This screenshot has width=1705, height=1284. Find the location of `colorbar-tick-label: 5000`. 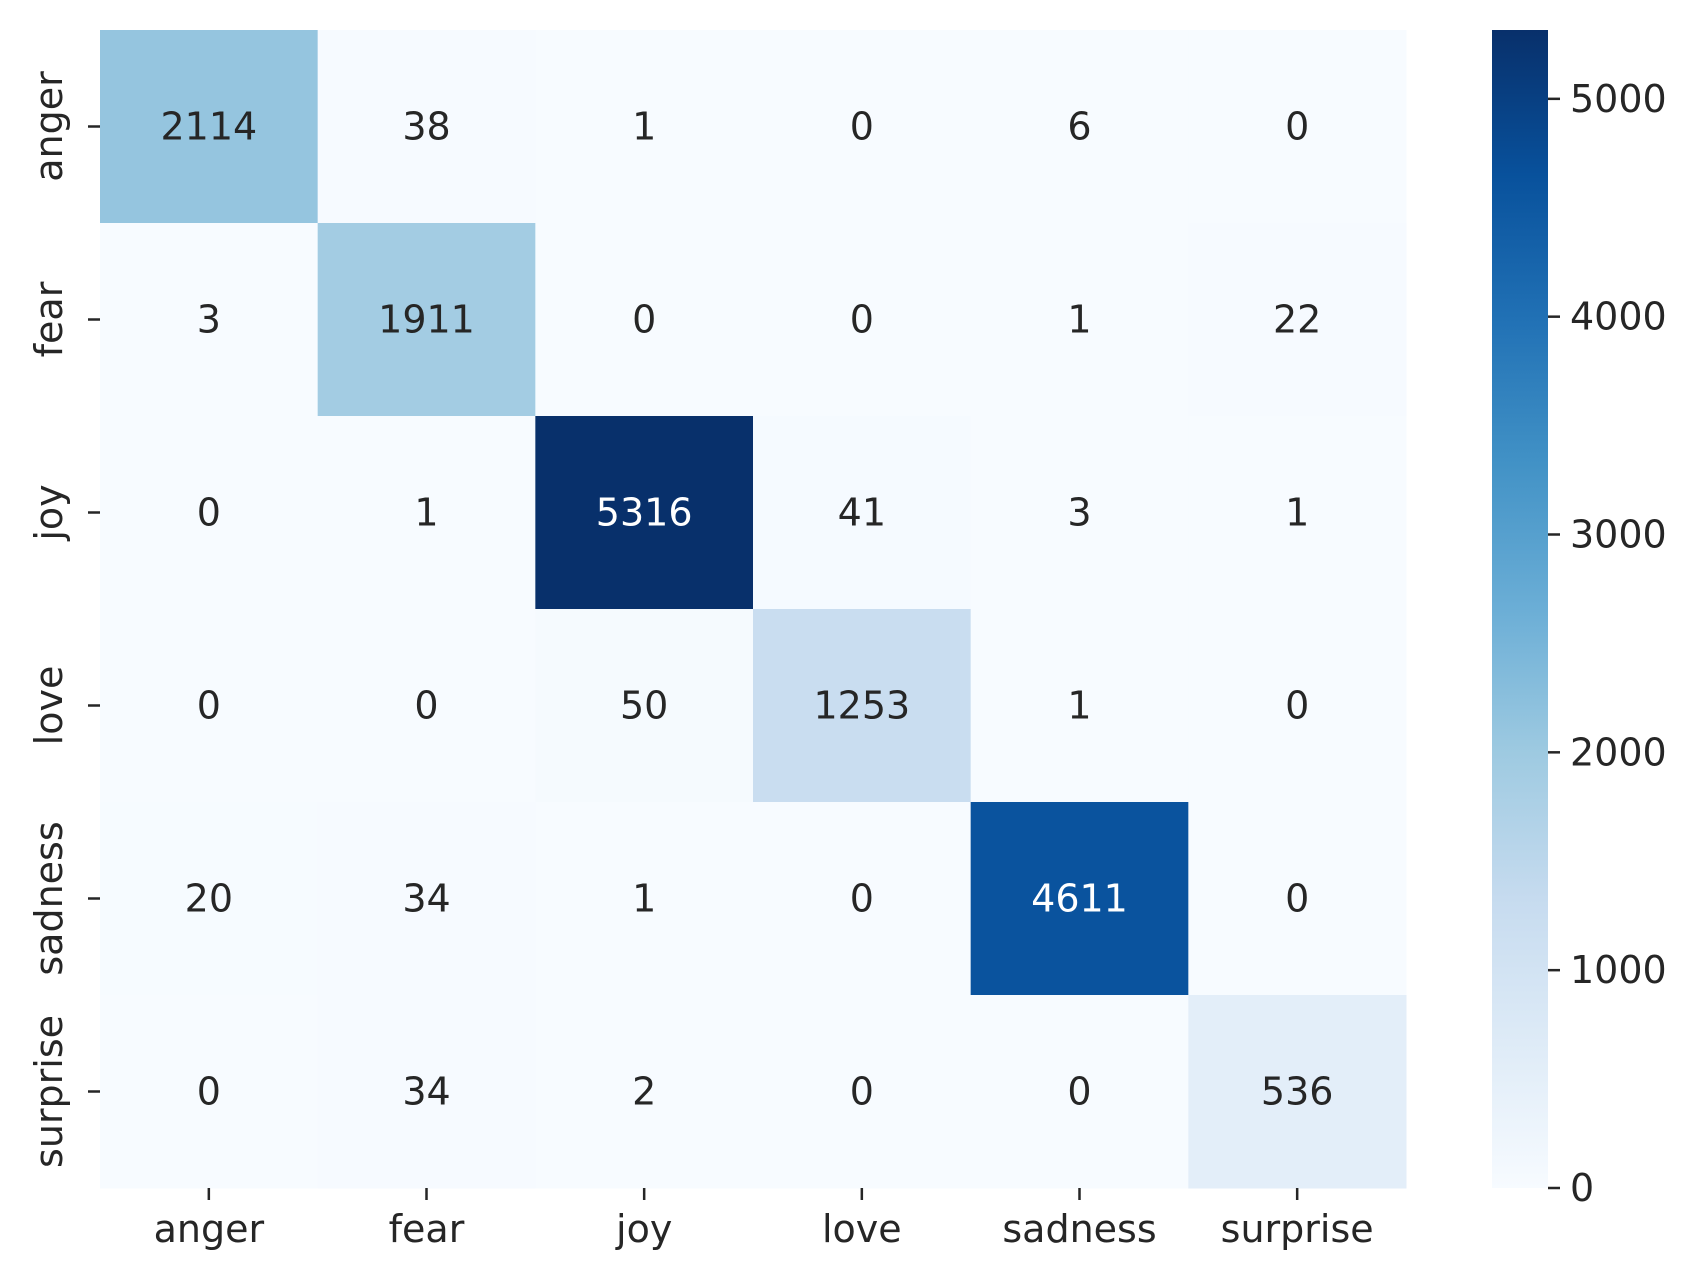

colorbar-tick-label: 5000 is located at coordinates (1618, 99).